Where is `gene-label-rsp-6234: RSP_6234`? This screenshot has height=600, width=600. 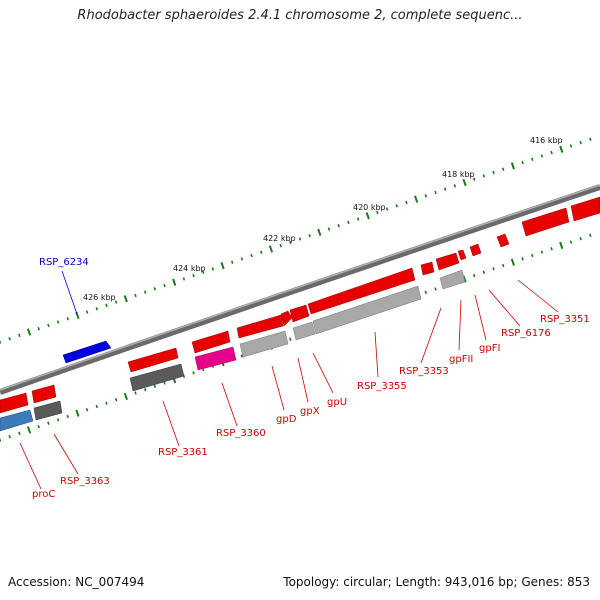 gene-label-rsp-6234: RSP_6234 is located at coordinates (64, 262).